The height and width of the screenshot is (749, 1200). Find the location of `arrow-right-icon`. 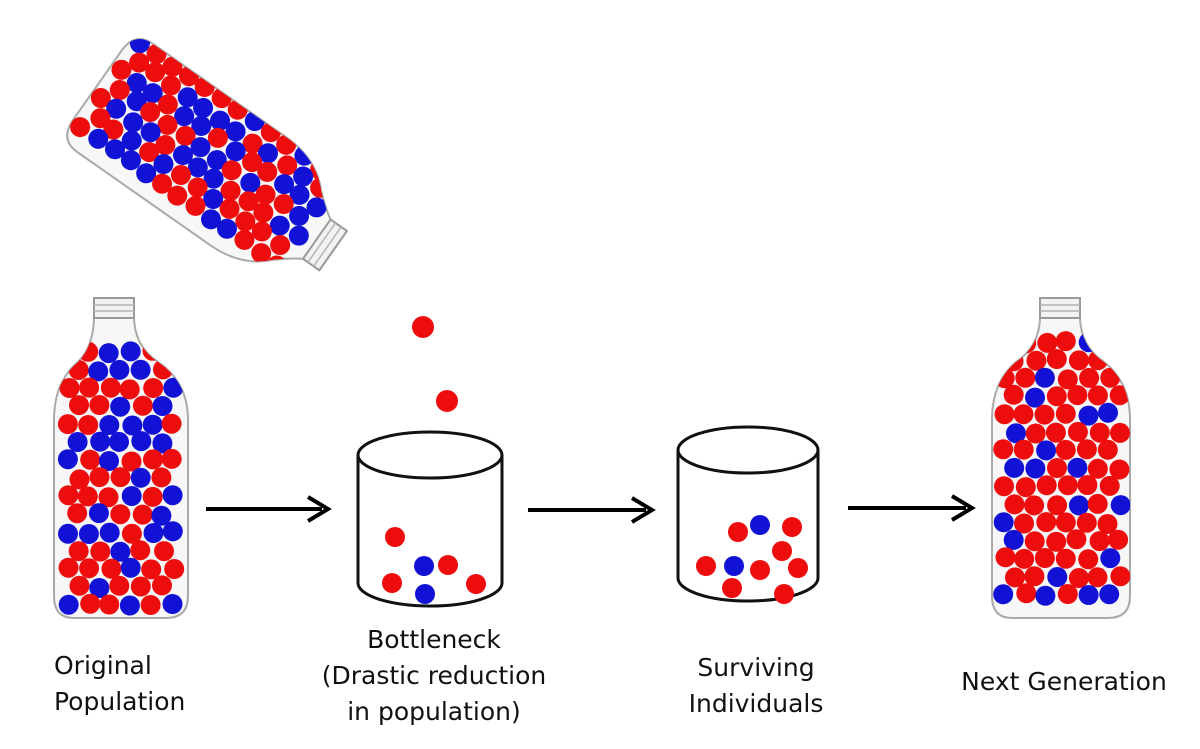

arrow-right-icon is located at coordinates (269, 509).